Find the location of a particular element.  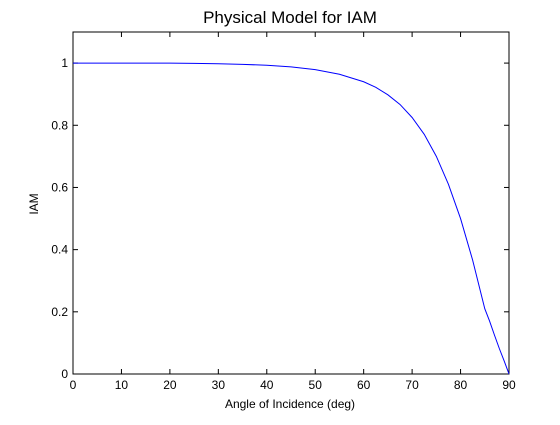

x-tick-label: 70 is located at coordinates (412, 385).